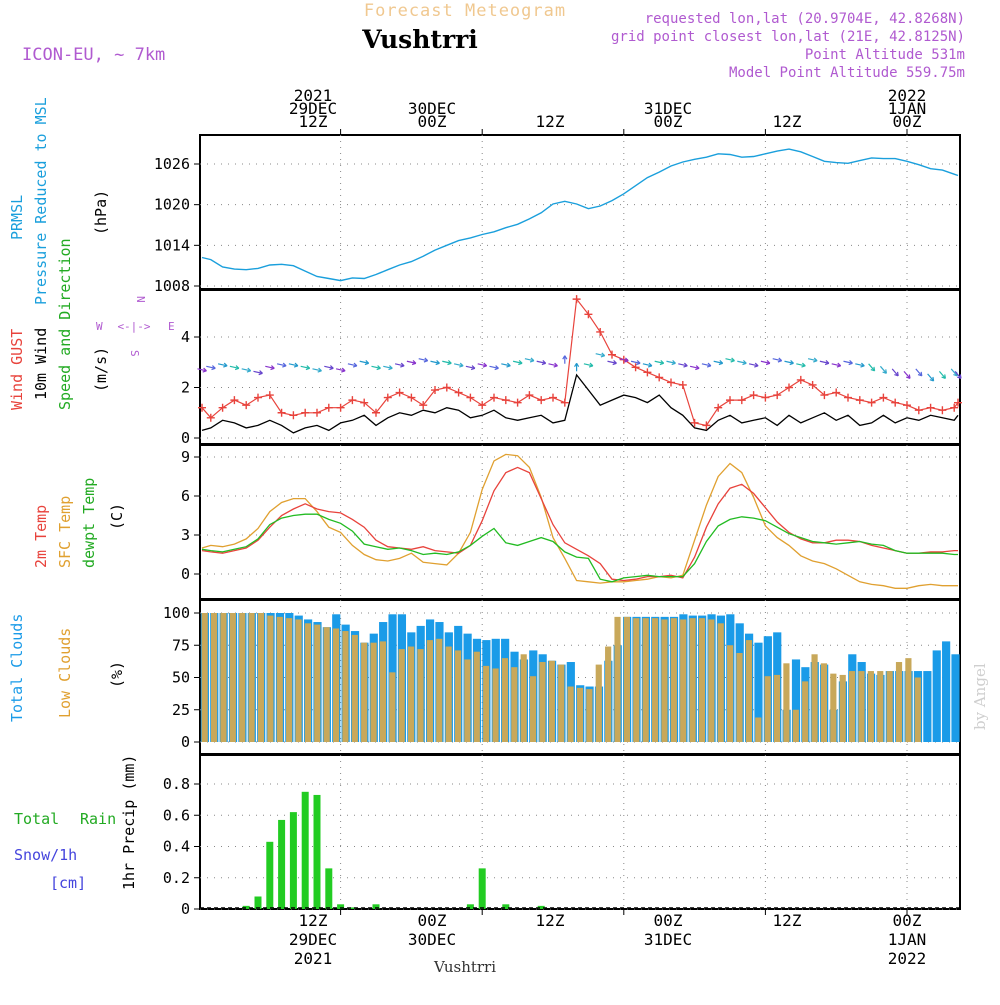 The width and height of the screenshot is (1000, 1005). I want to click on temp-label-1: 2m Temp, so click(41, 536).